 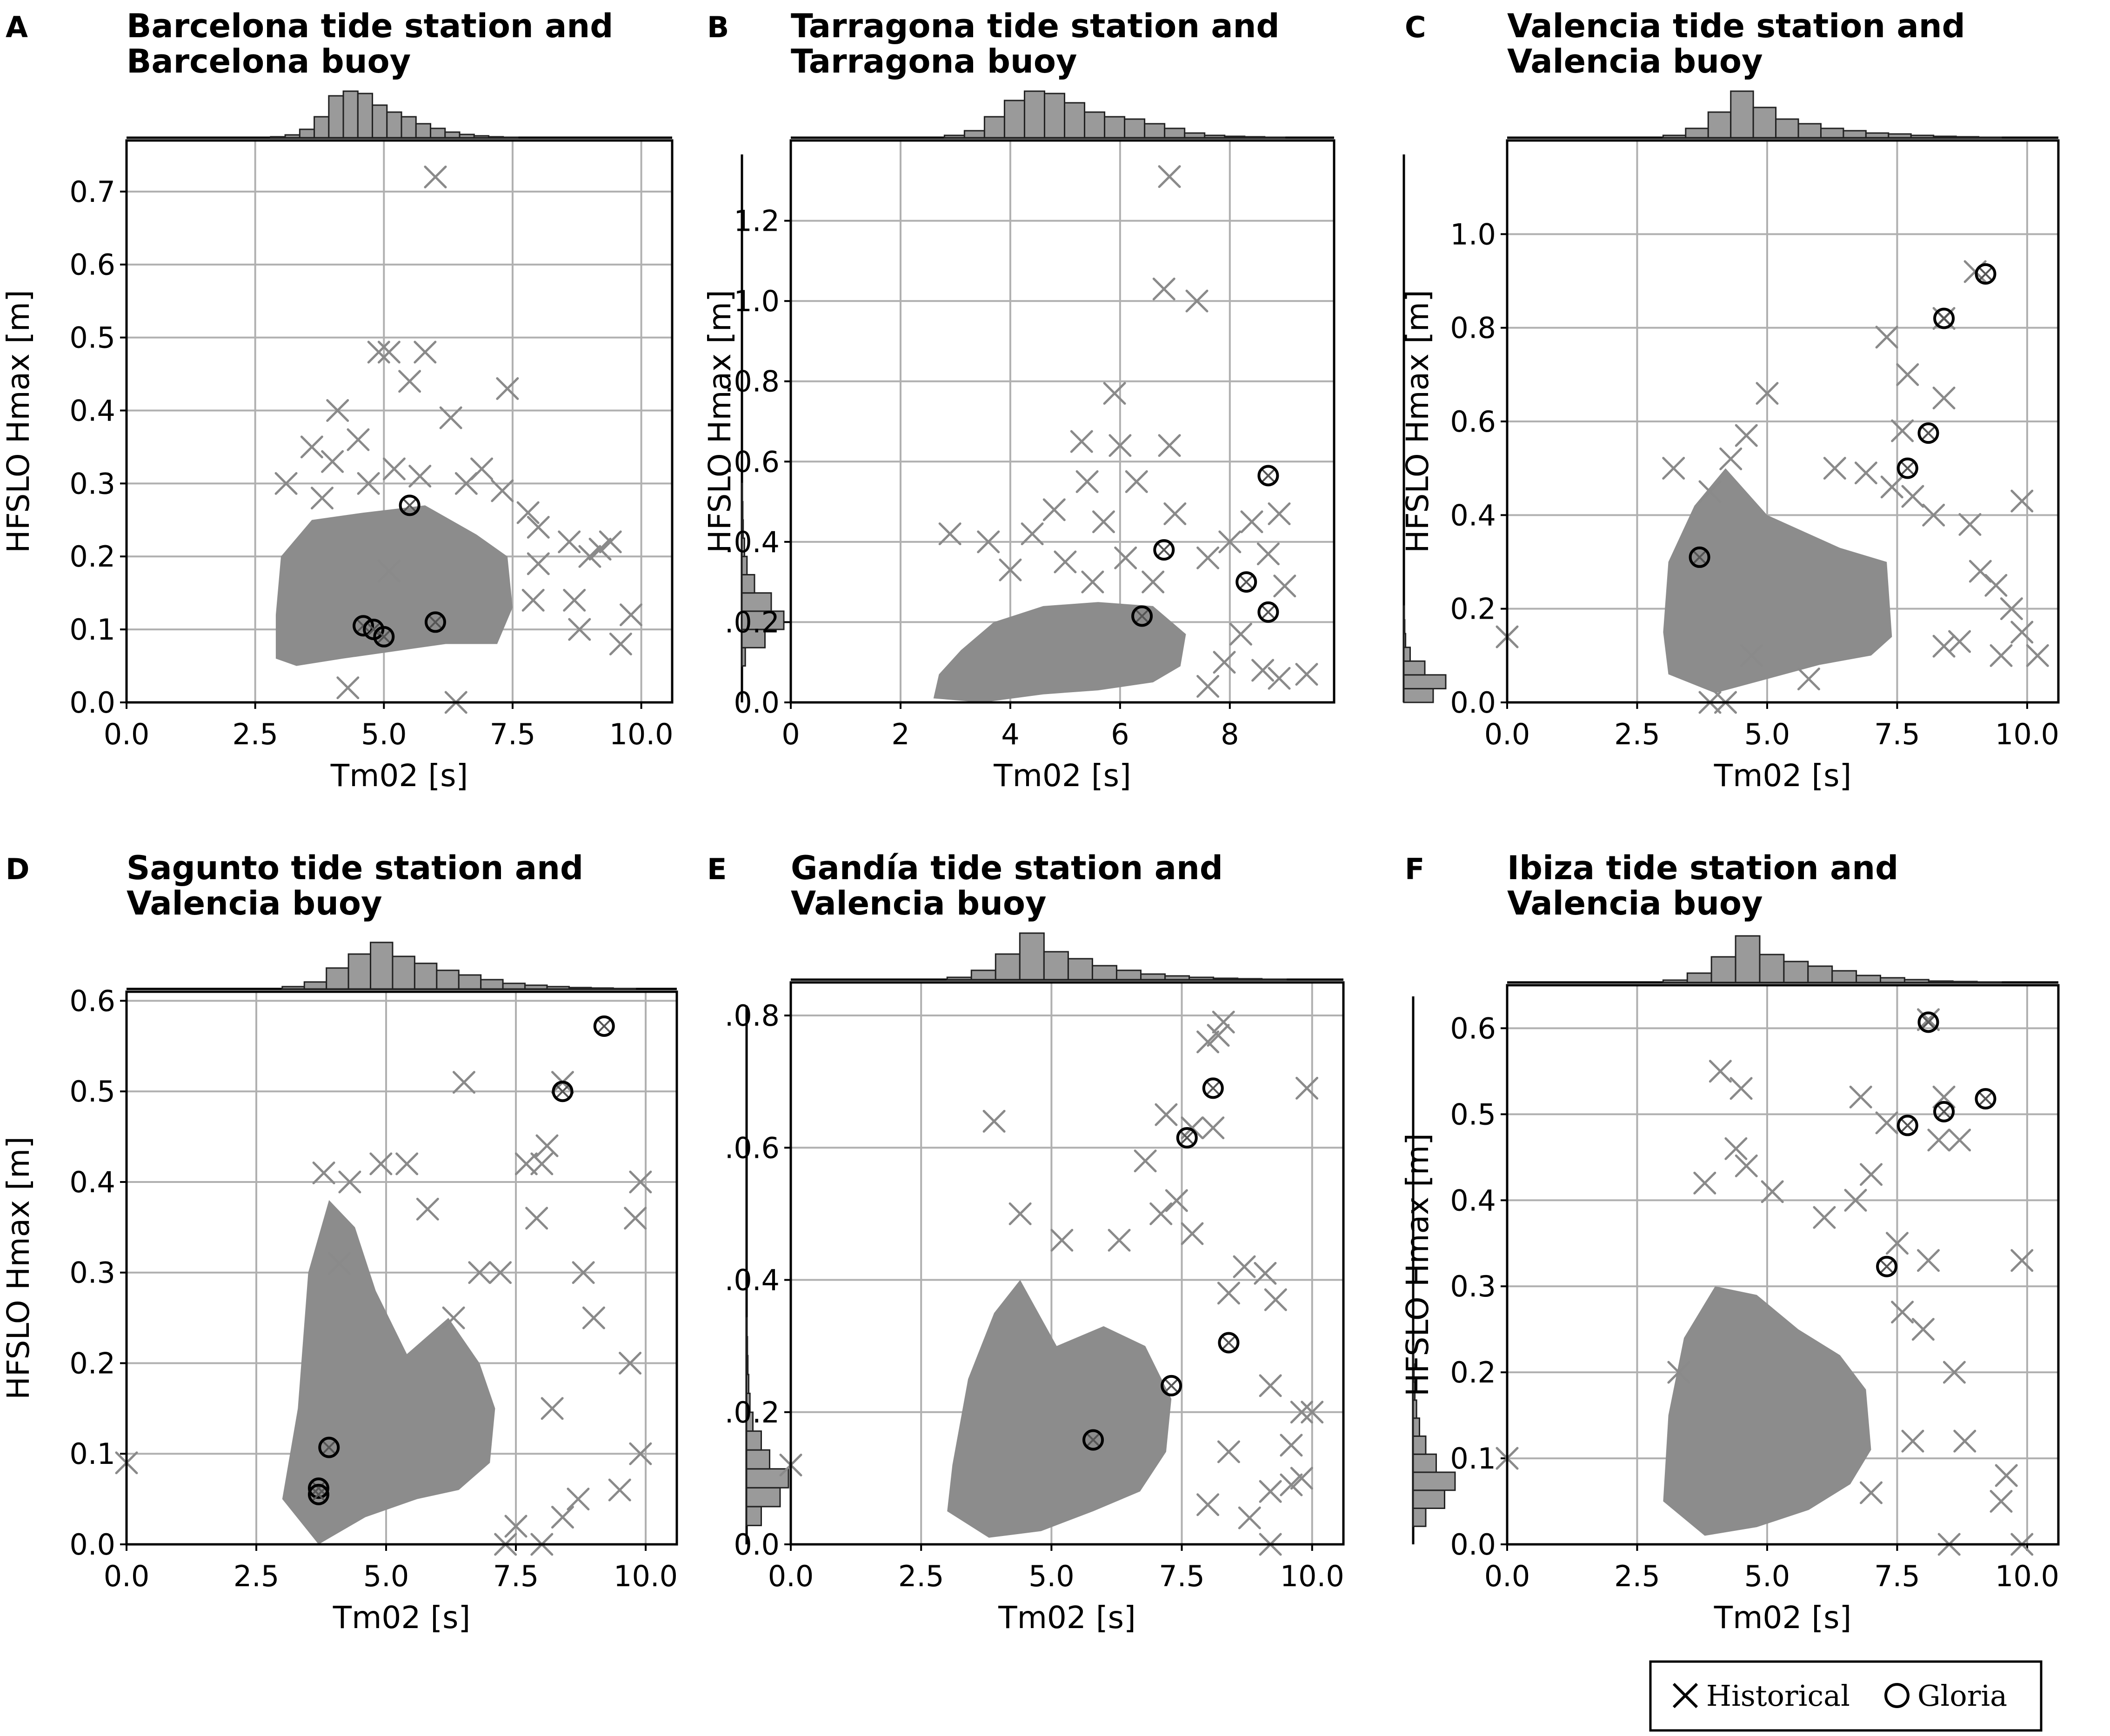 What do you see at coordinates (1685, 1696) in the screenshot?
I see `legend-historical-marker` at bounding box center [1685, 1696].